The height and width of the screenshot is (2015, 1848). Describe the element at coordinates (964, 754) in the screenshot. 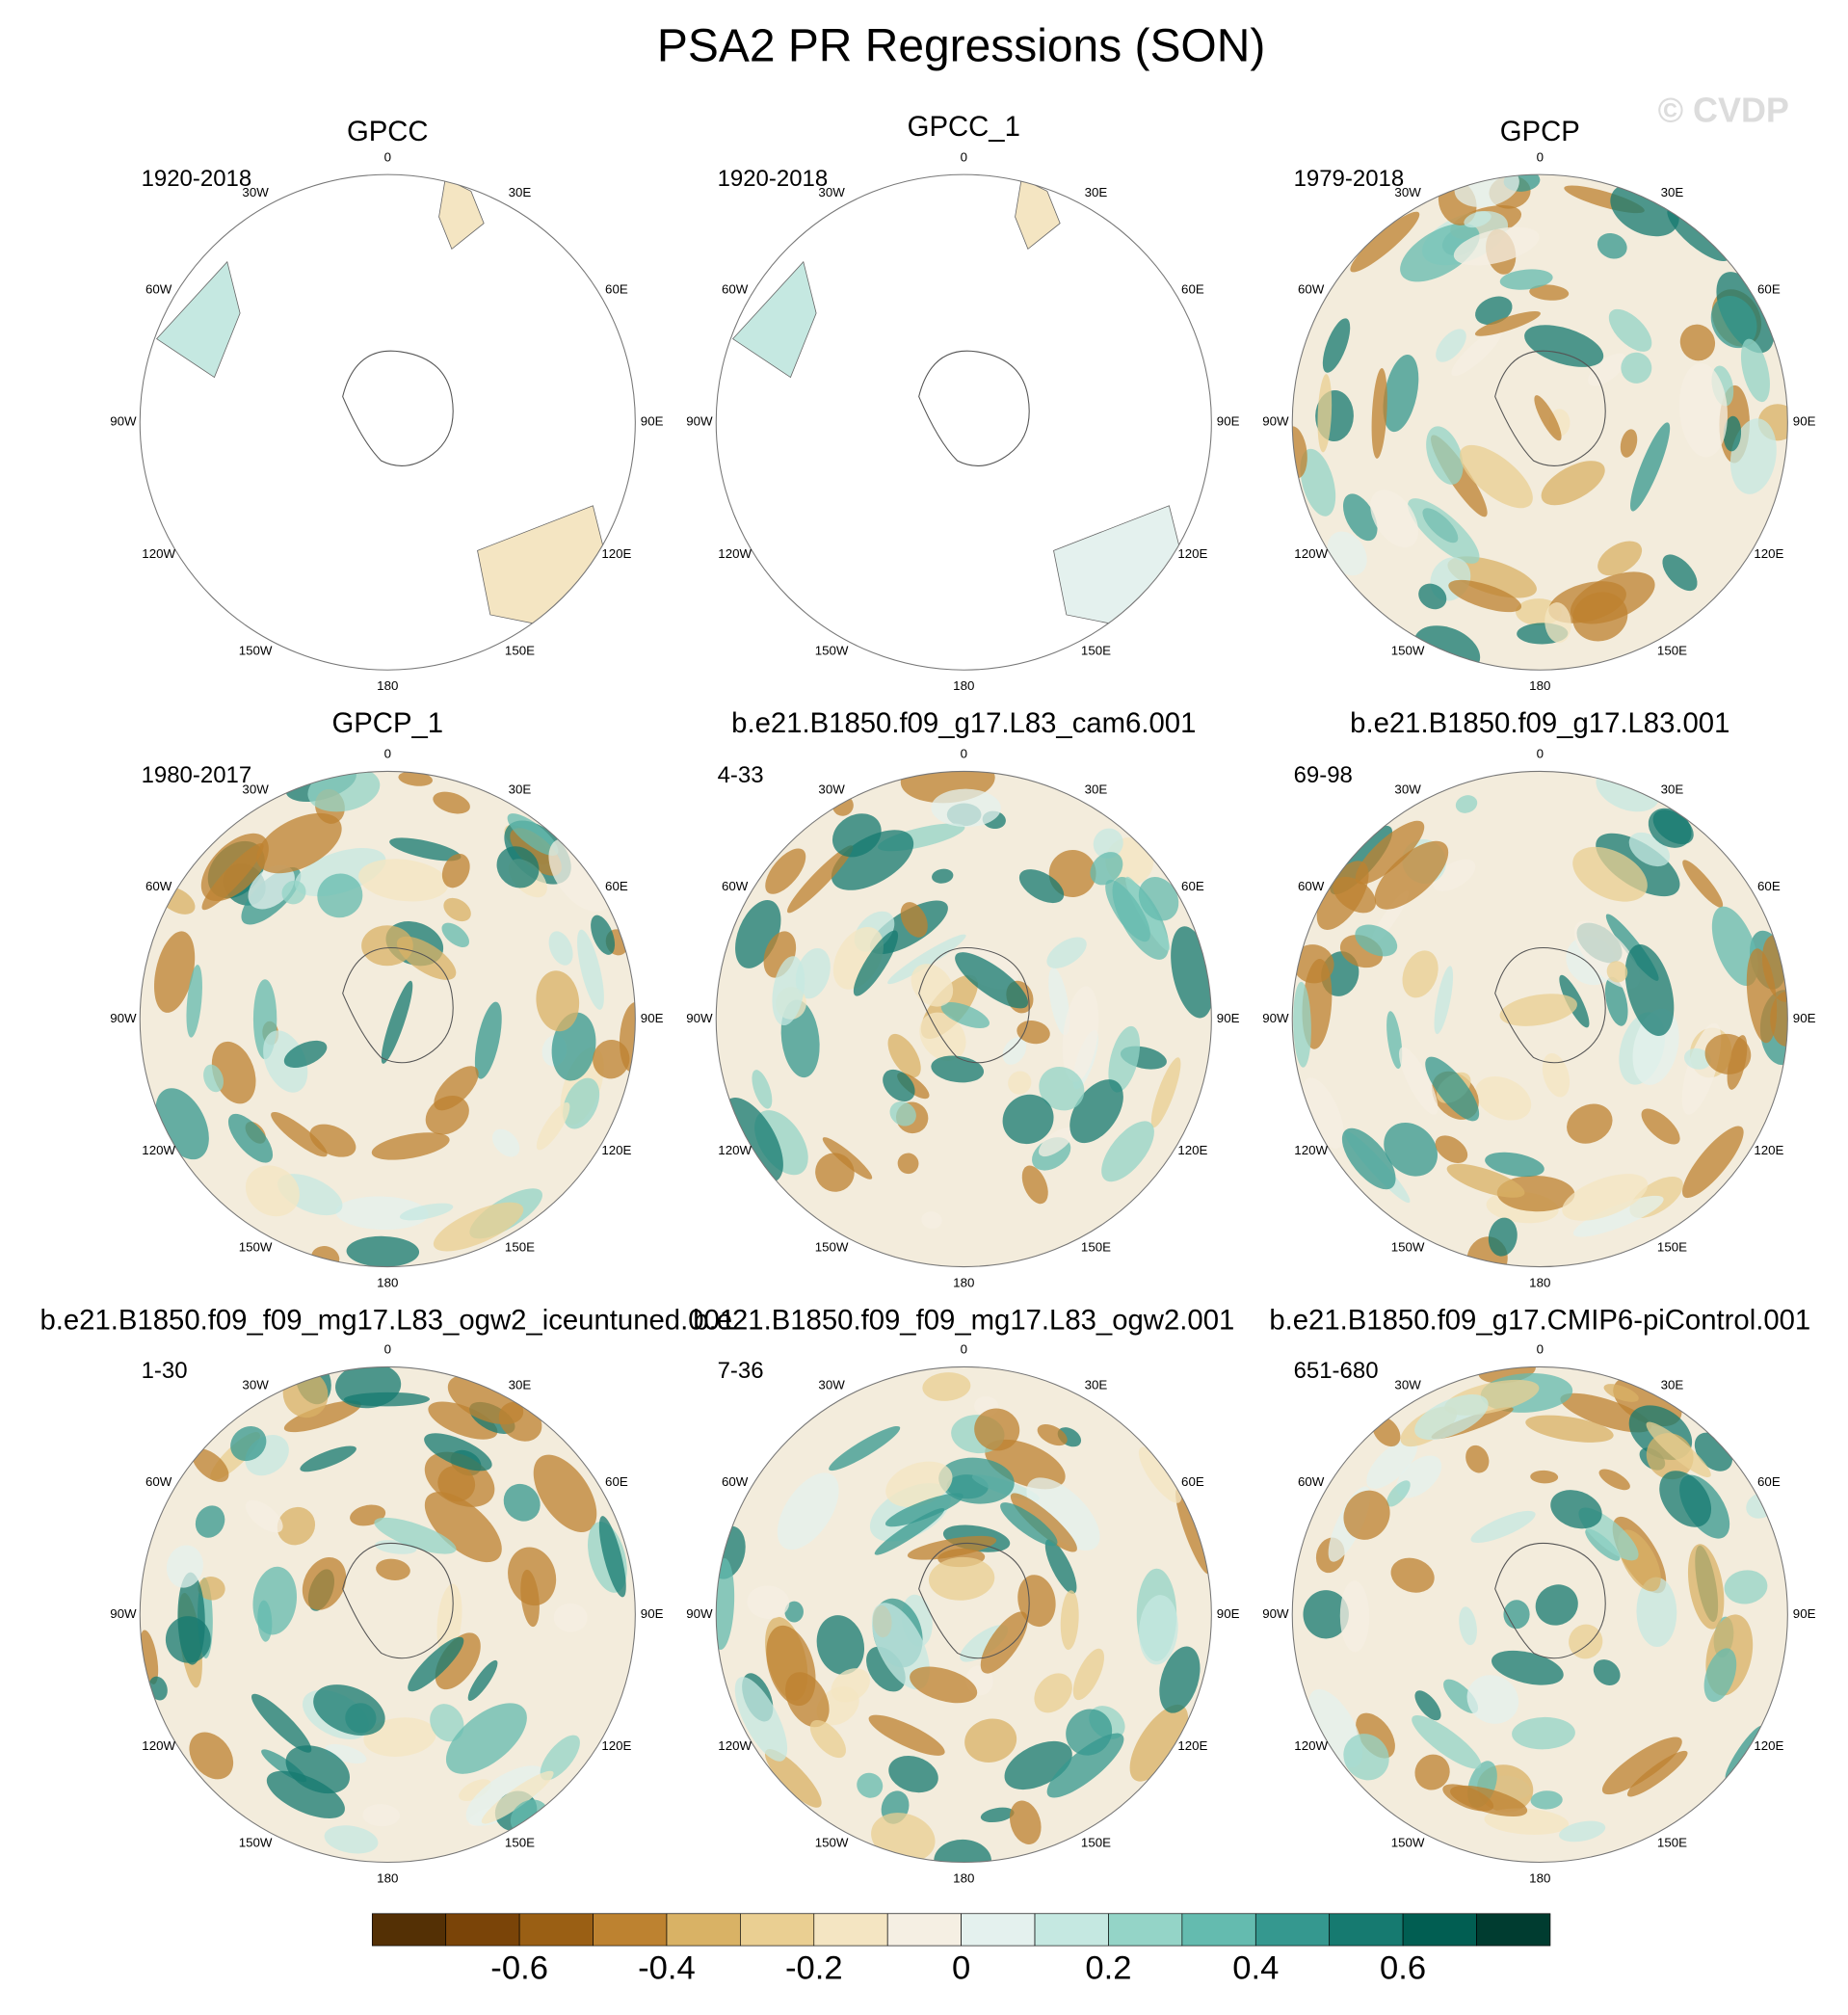

I see `longitude-label: 0` at that location.